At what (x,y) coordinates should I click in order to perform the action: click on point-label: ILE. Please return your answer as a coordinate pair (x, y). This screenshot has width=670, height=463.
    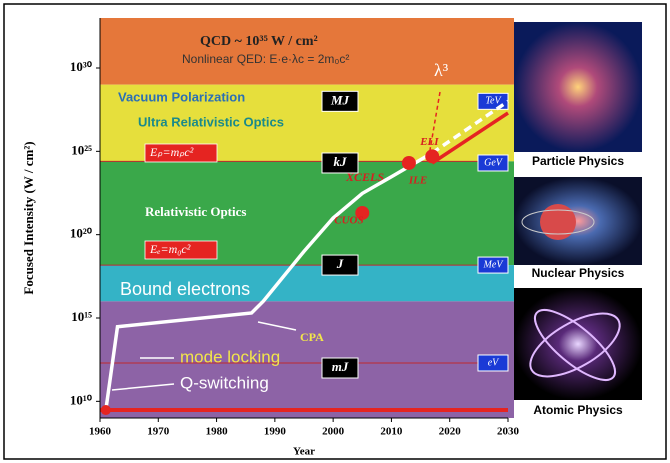
    Looking at the image, I should click on (417, 181).